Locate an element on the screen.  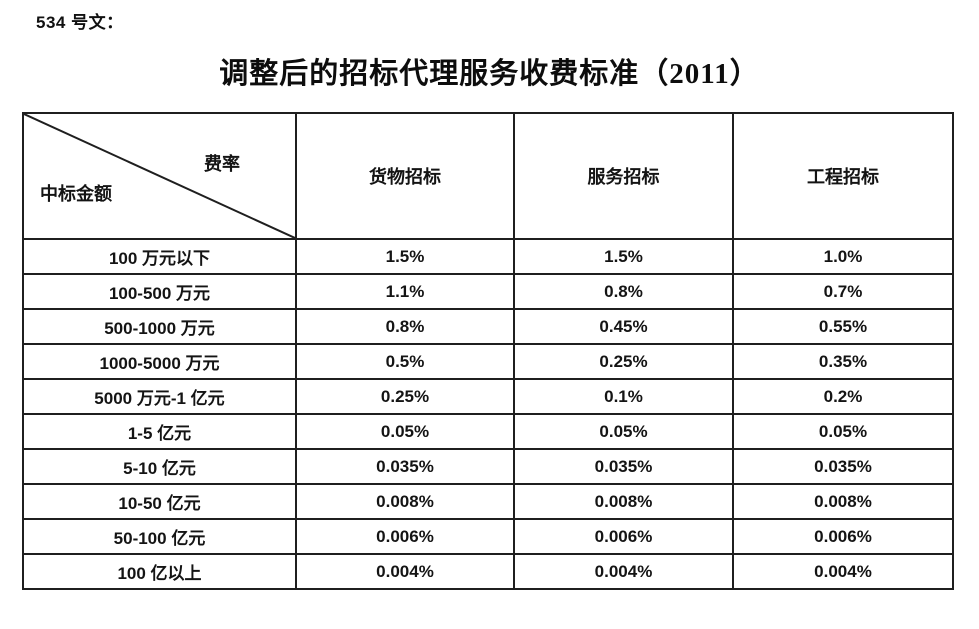
engineering-rate-cell: 1.0% is located at coordinates (843, 256).